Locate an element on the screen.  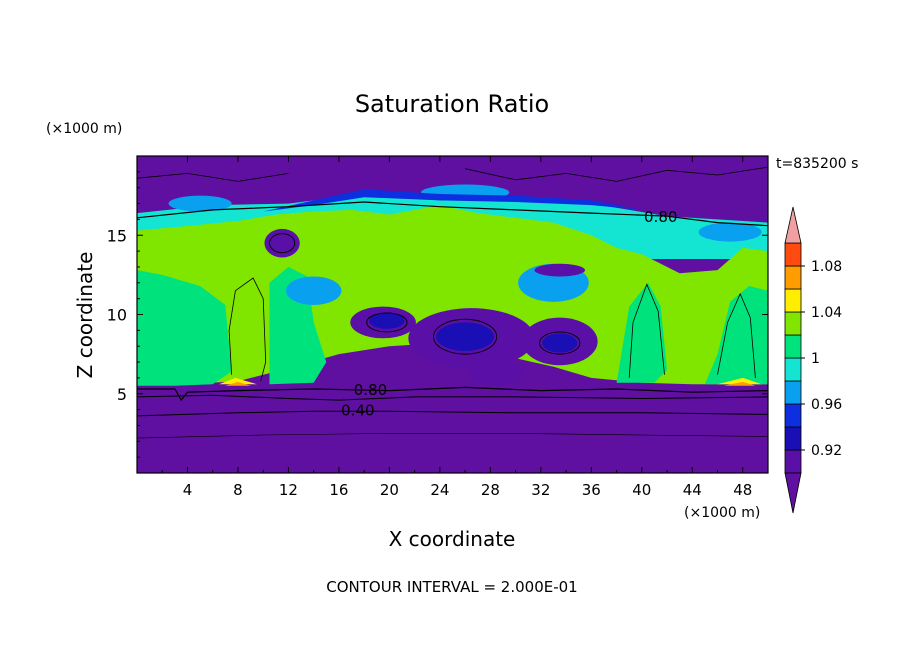
contour-0.40 is located at coordinates (452, 413).